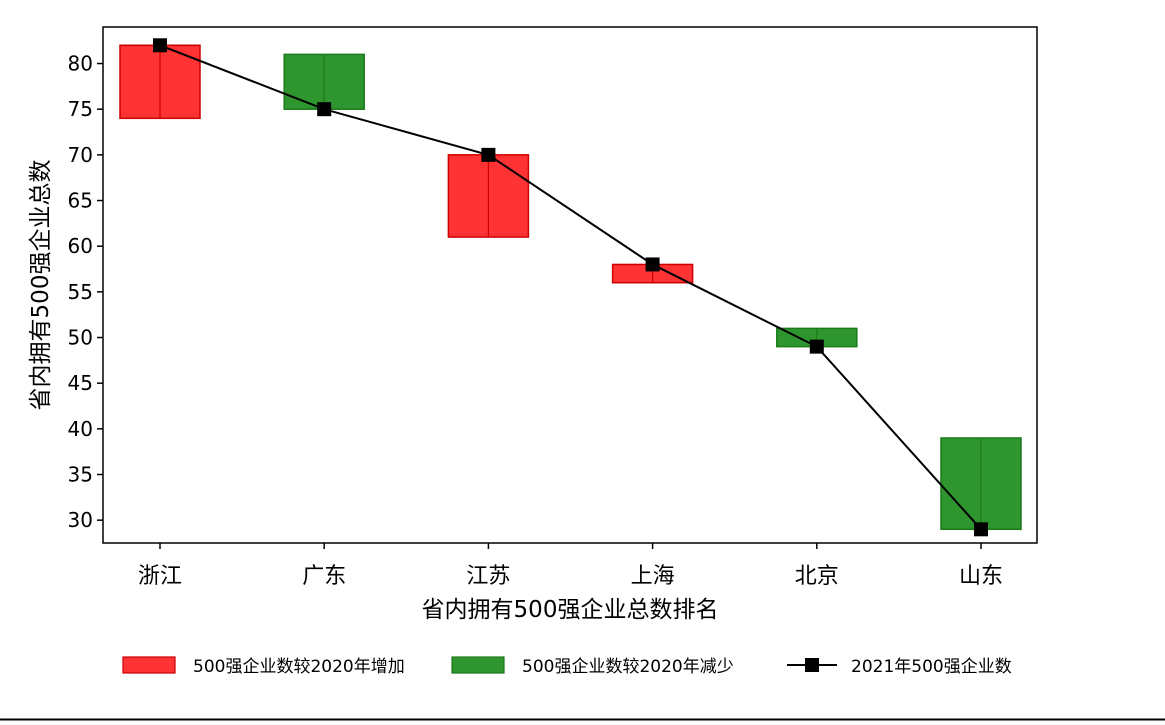 The image size is (1165, 725). Describe the element at coordinates (817, 576) in the screenshot. I see `x-tick-label: 北京` at that location.